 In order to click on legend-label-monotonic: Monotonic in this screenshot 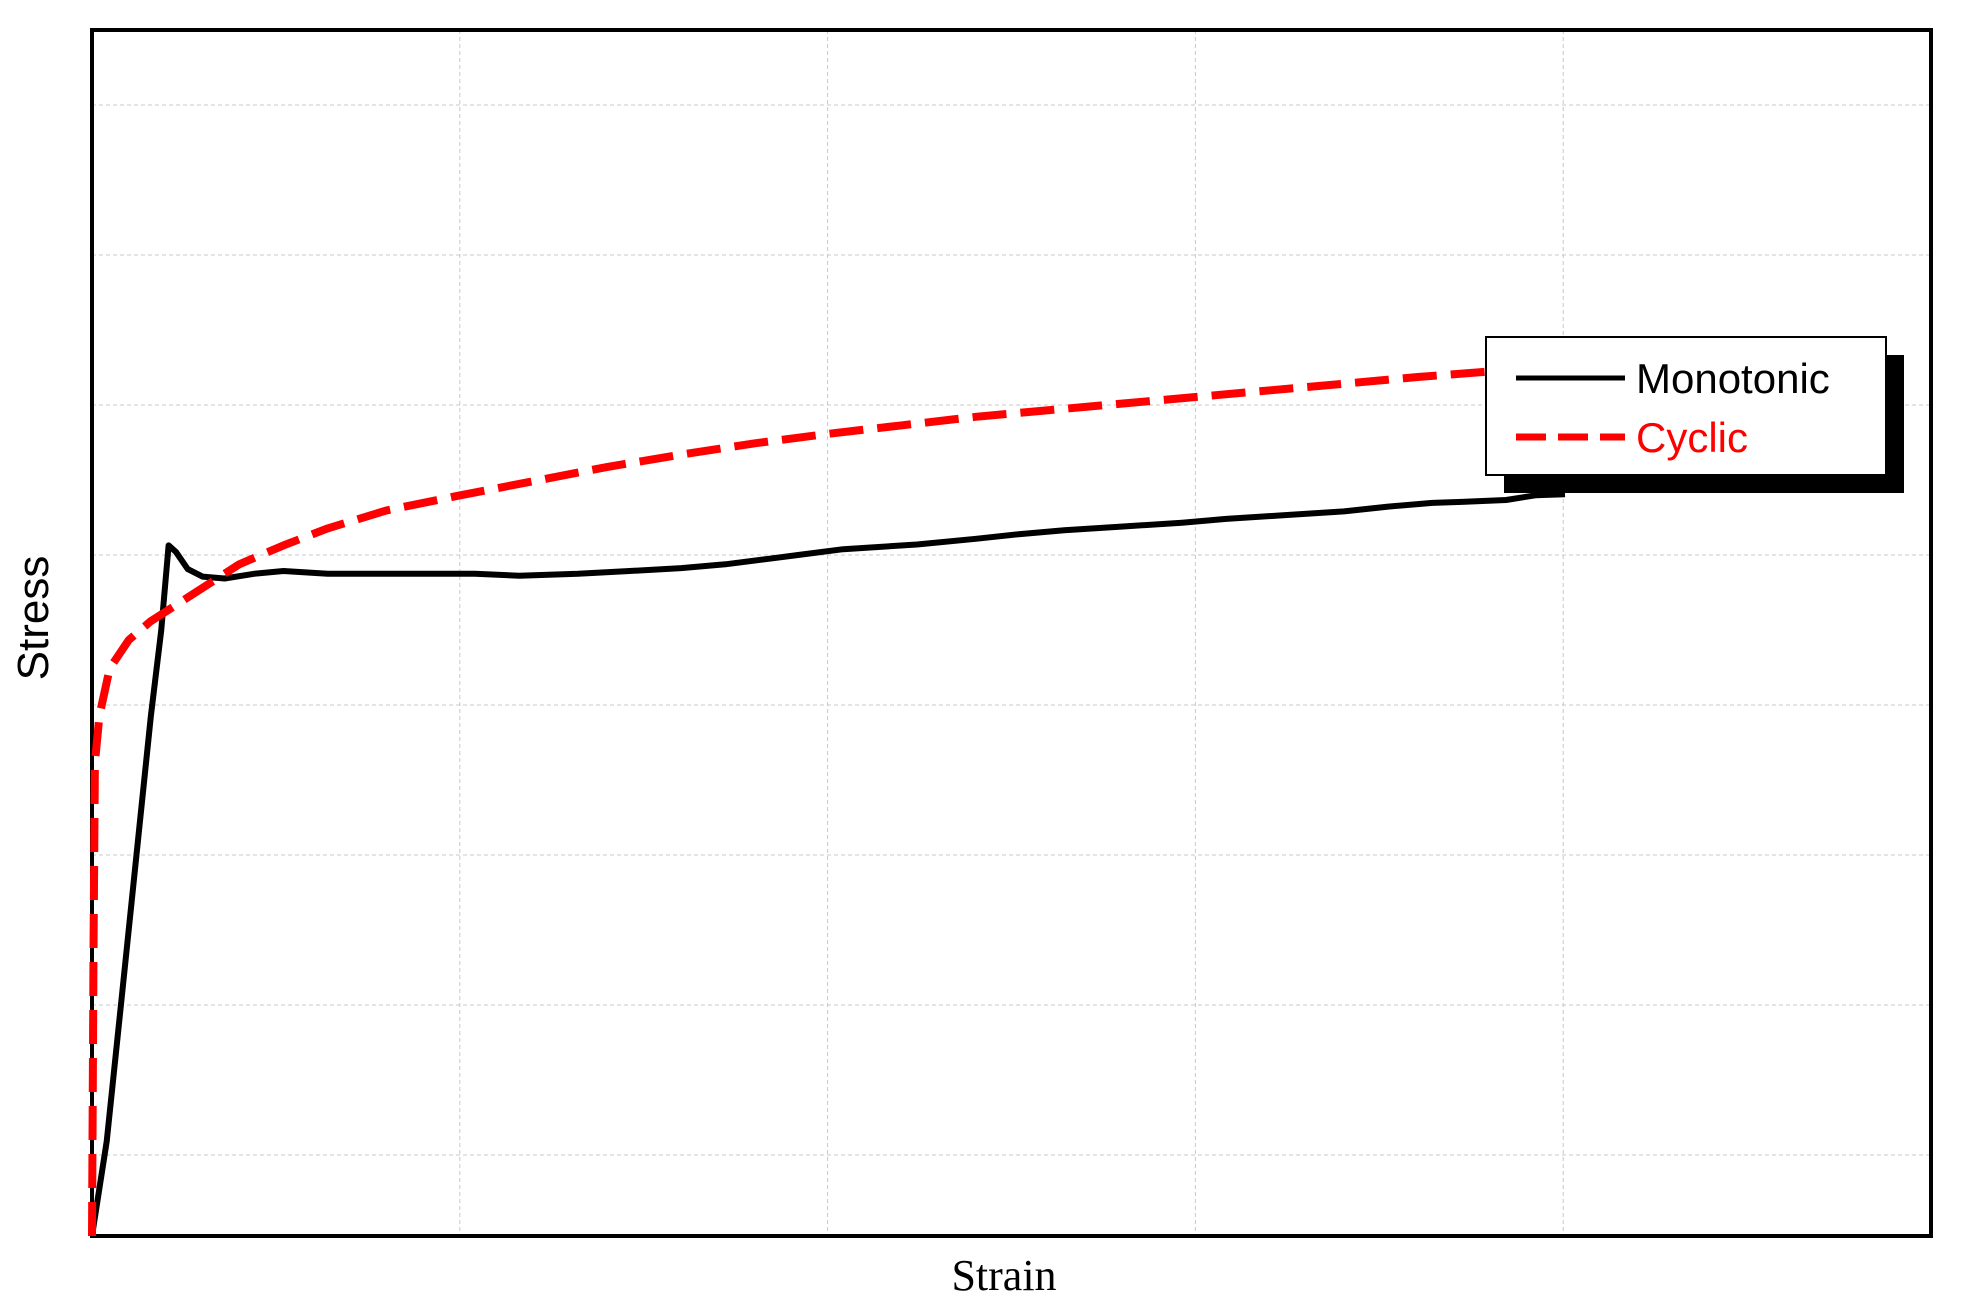, I will do `click(1733, 378)`.